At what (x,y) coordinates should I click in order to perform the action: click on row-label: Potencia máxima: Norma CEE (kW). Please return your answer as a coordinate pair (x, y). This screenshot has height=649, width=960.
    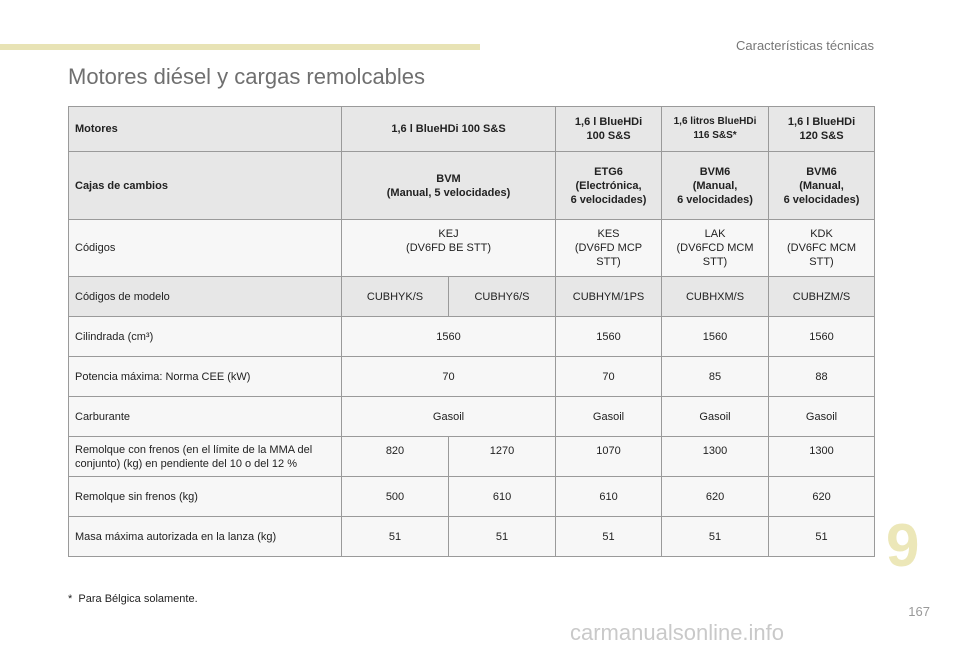
    Looking at the image, I should click on (205, 376).